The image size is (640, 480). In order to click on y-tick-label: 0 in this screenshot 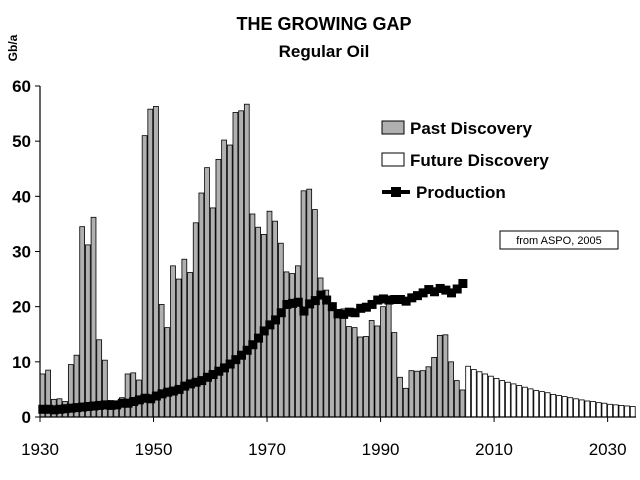, I will do `click(26, 417)`.